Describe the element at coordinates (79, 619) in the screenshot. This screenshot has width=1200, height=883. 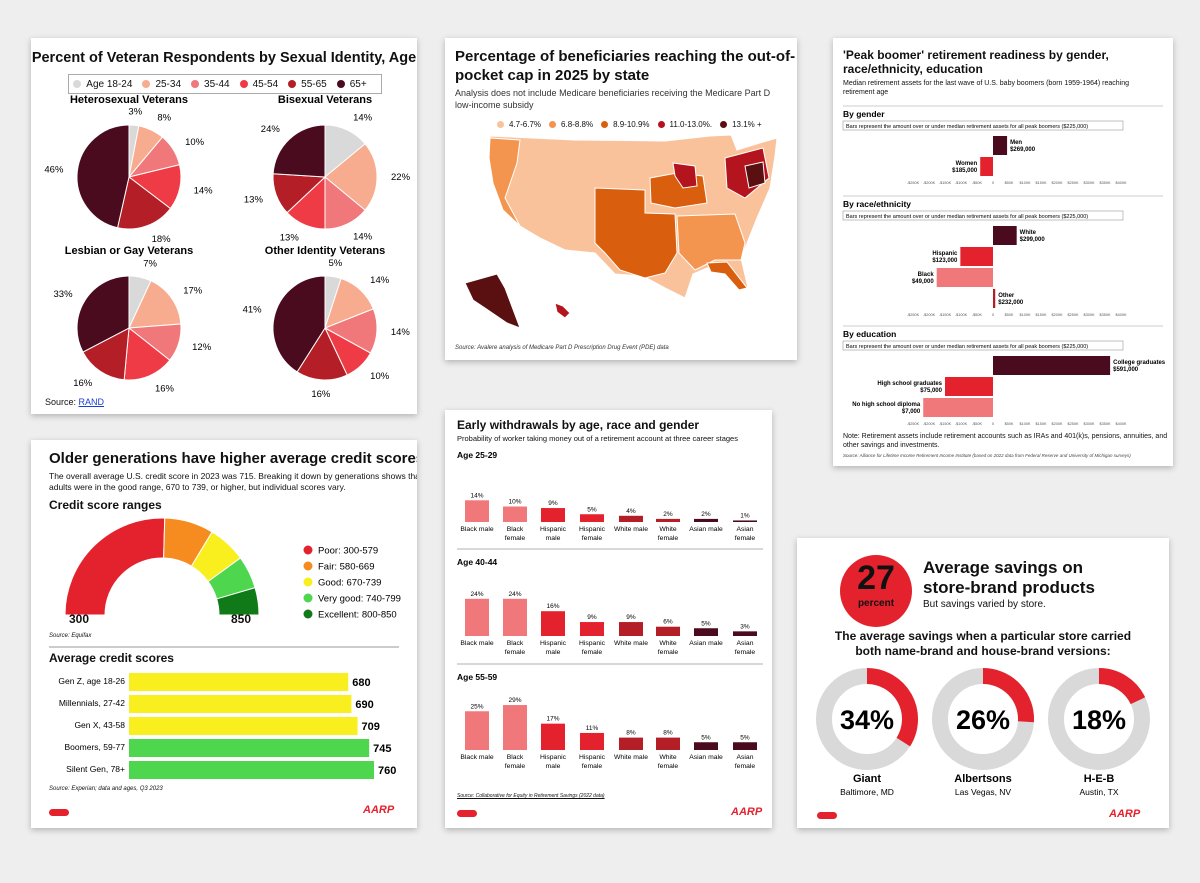
I see `gauge-min-label: 300` at that location.